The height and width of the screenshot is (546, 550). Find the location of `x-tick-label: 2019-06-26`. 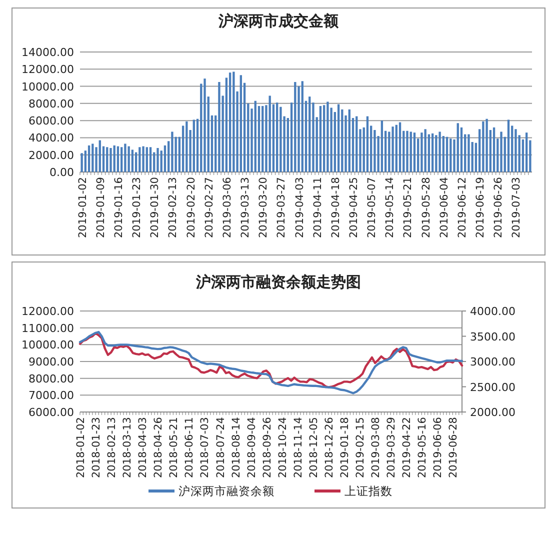

x-tick-label: 2019-06-26 is located at coordinates (498, 207).